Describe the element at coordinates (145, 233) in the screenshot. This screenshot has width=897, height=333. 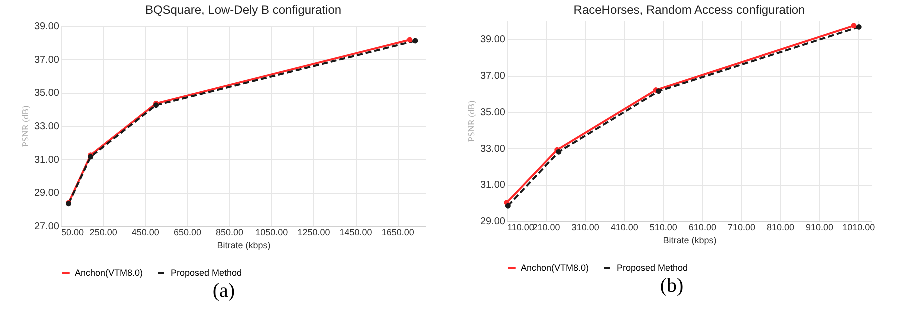
I see `x-tick-label: 450.00` at that location.